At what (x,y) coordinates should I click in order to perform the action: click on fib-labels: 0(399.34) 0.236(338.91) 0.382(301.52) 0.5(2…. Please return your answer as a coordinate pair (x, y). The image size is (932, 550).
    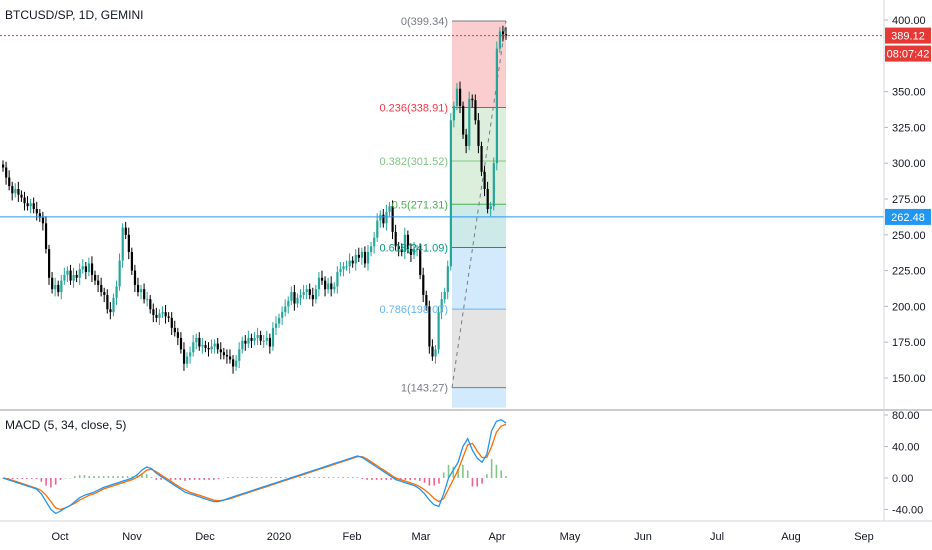
    Looking at the image, I should click on (414, 205).